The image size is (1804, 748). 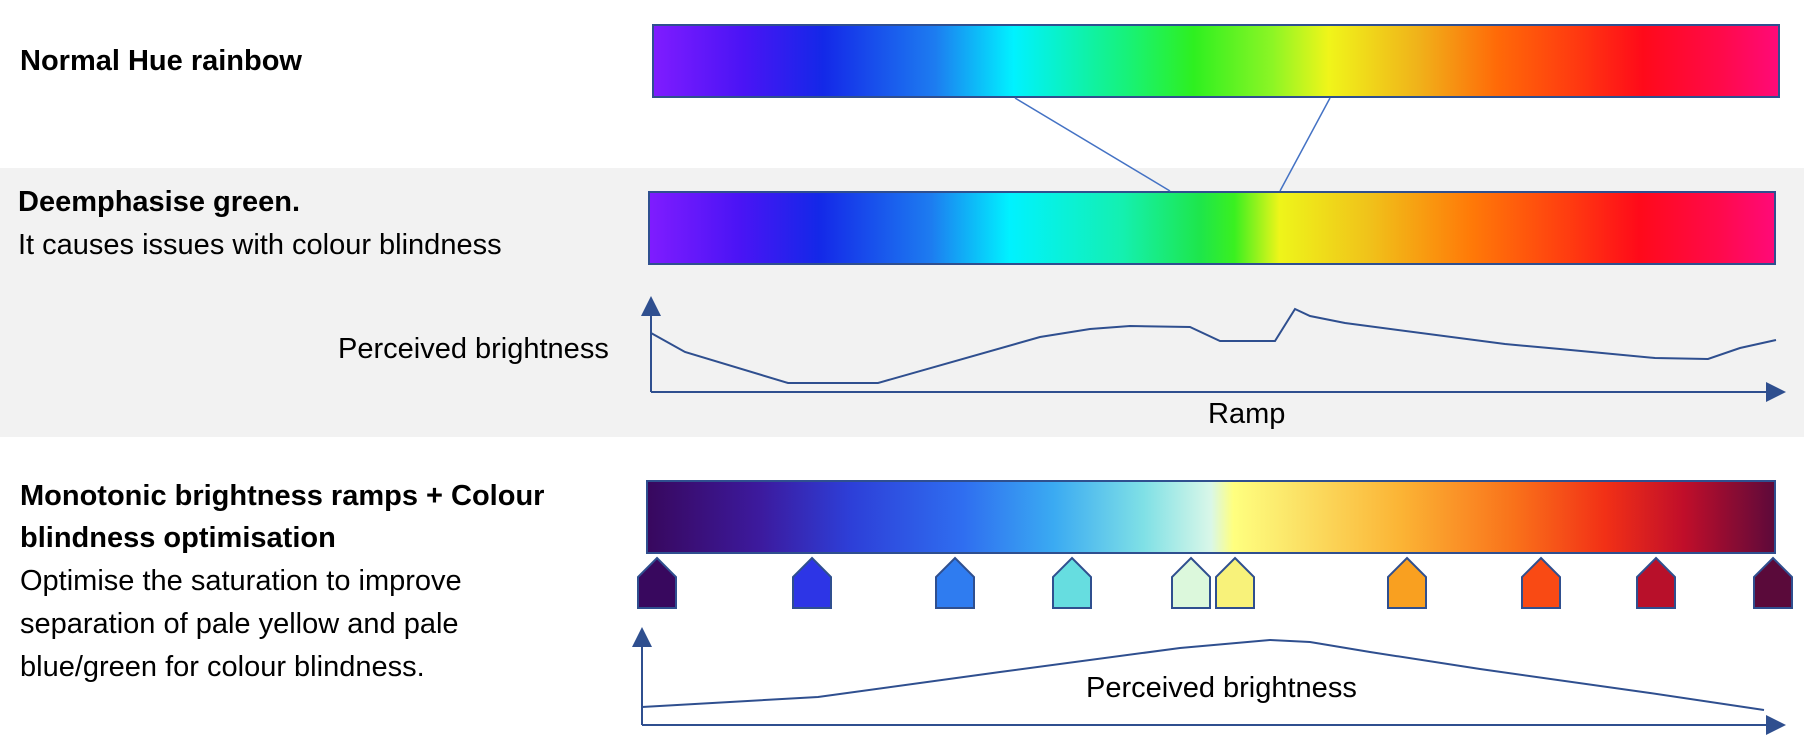 I want to click on colour-stop-markers, so click(x=1215, y=582).